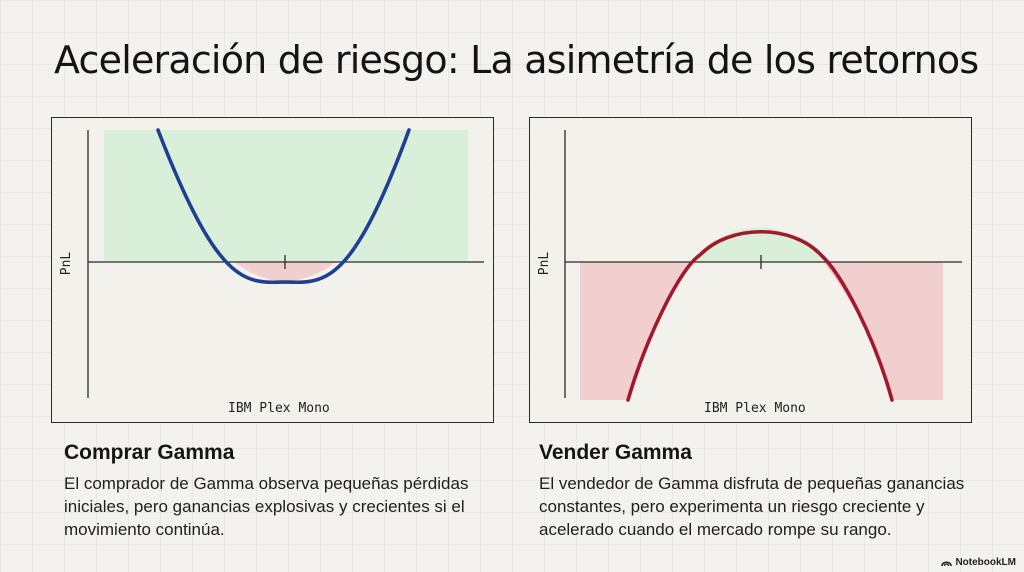 The height and width of the screenshot is (572, 1024). I want to click on buy-gamma-heading: Comprar Gamma, so click(149, 452).